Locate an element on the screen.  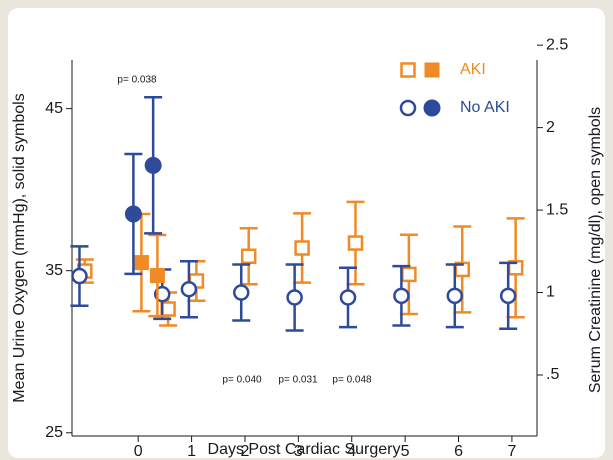
x-tick-label: 5 is located at coordinates (405, 451).